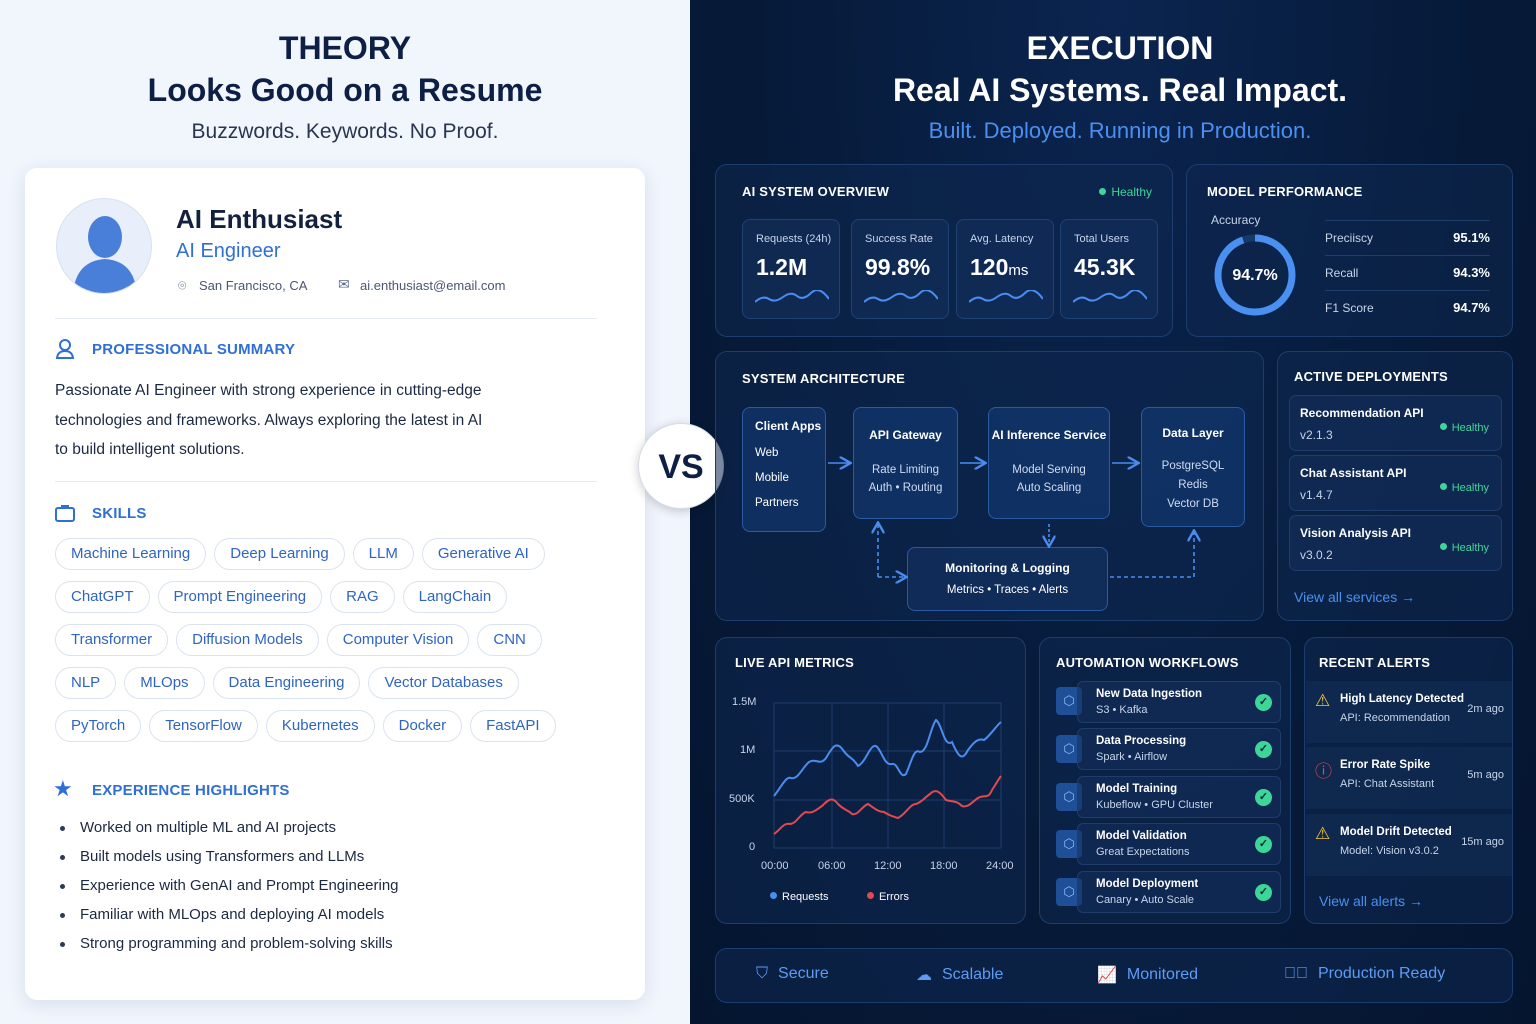 This screenshot has height=1024, width=1536. I want to click on skill-pill: Machine Learning, so click(131, 554).